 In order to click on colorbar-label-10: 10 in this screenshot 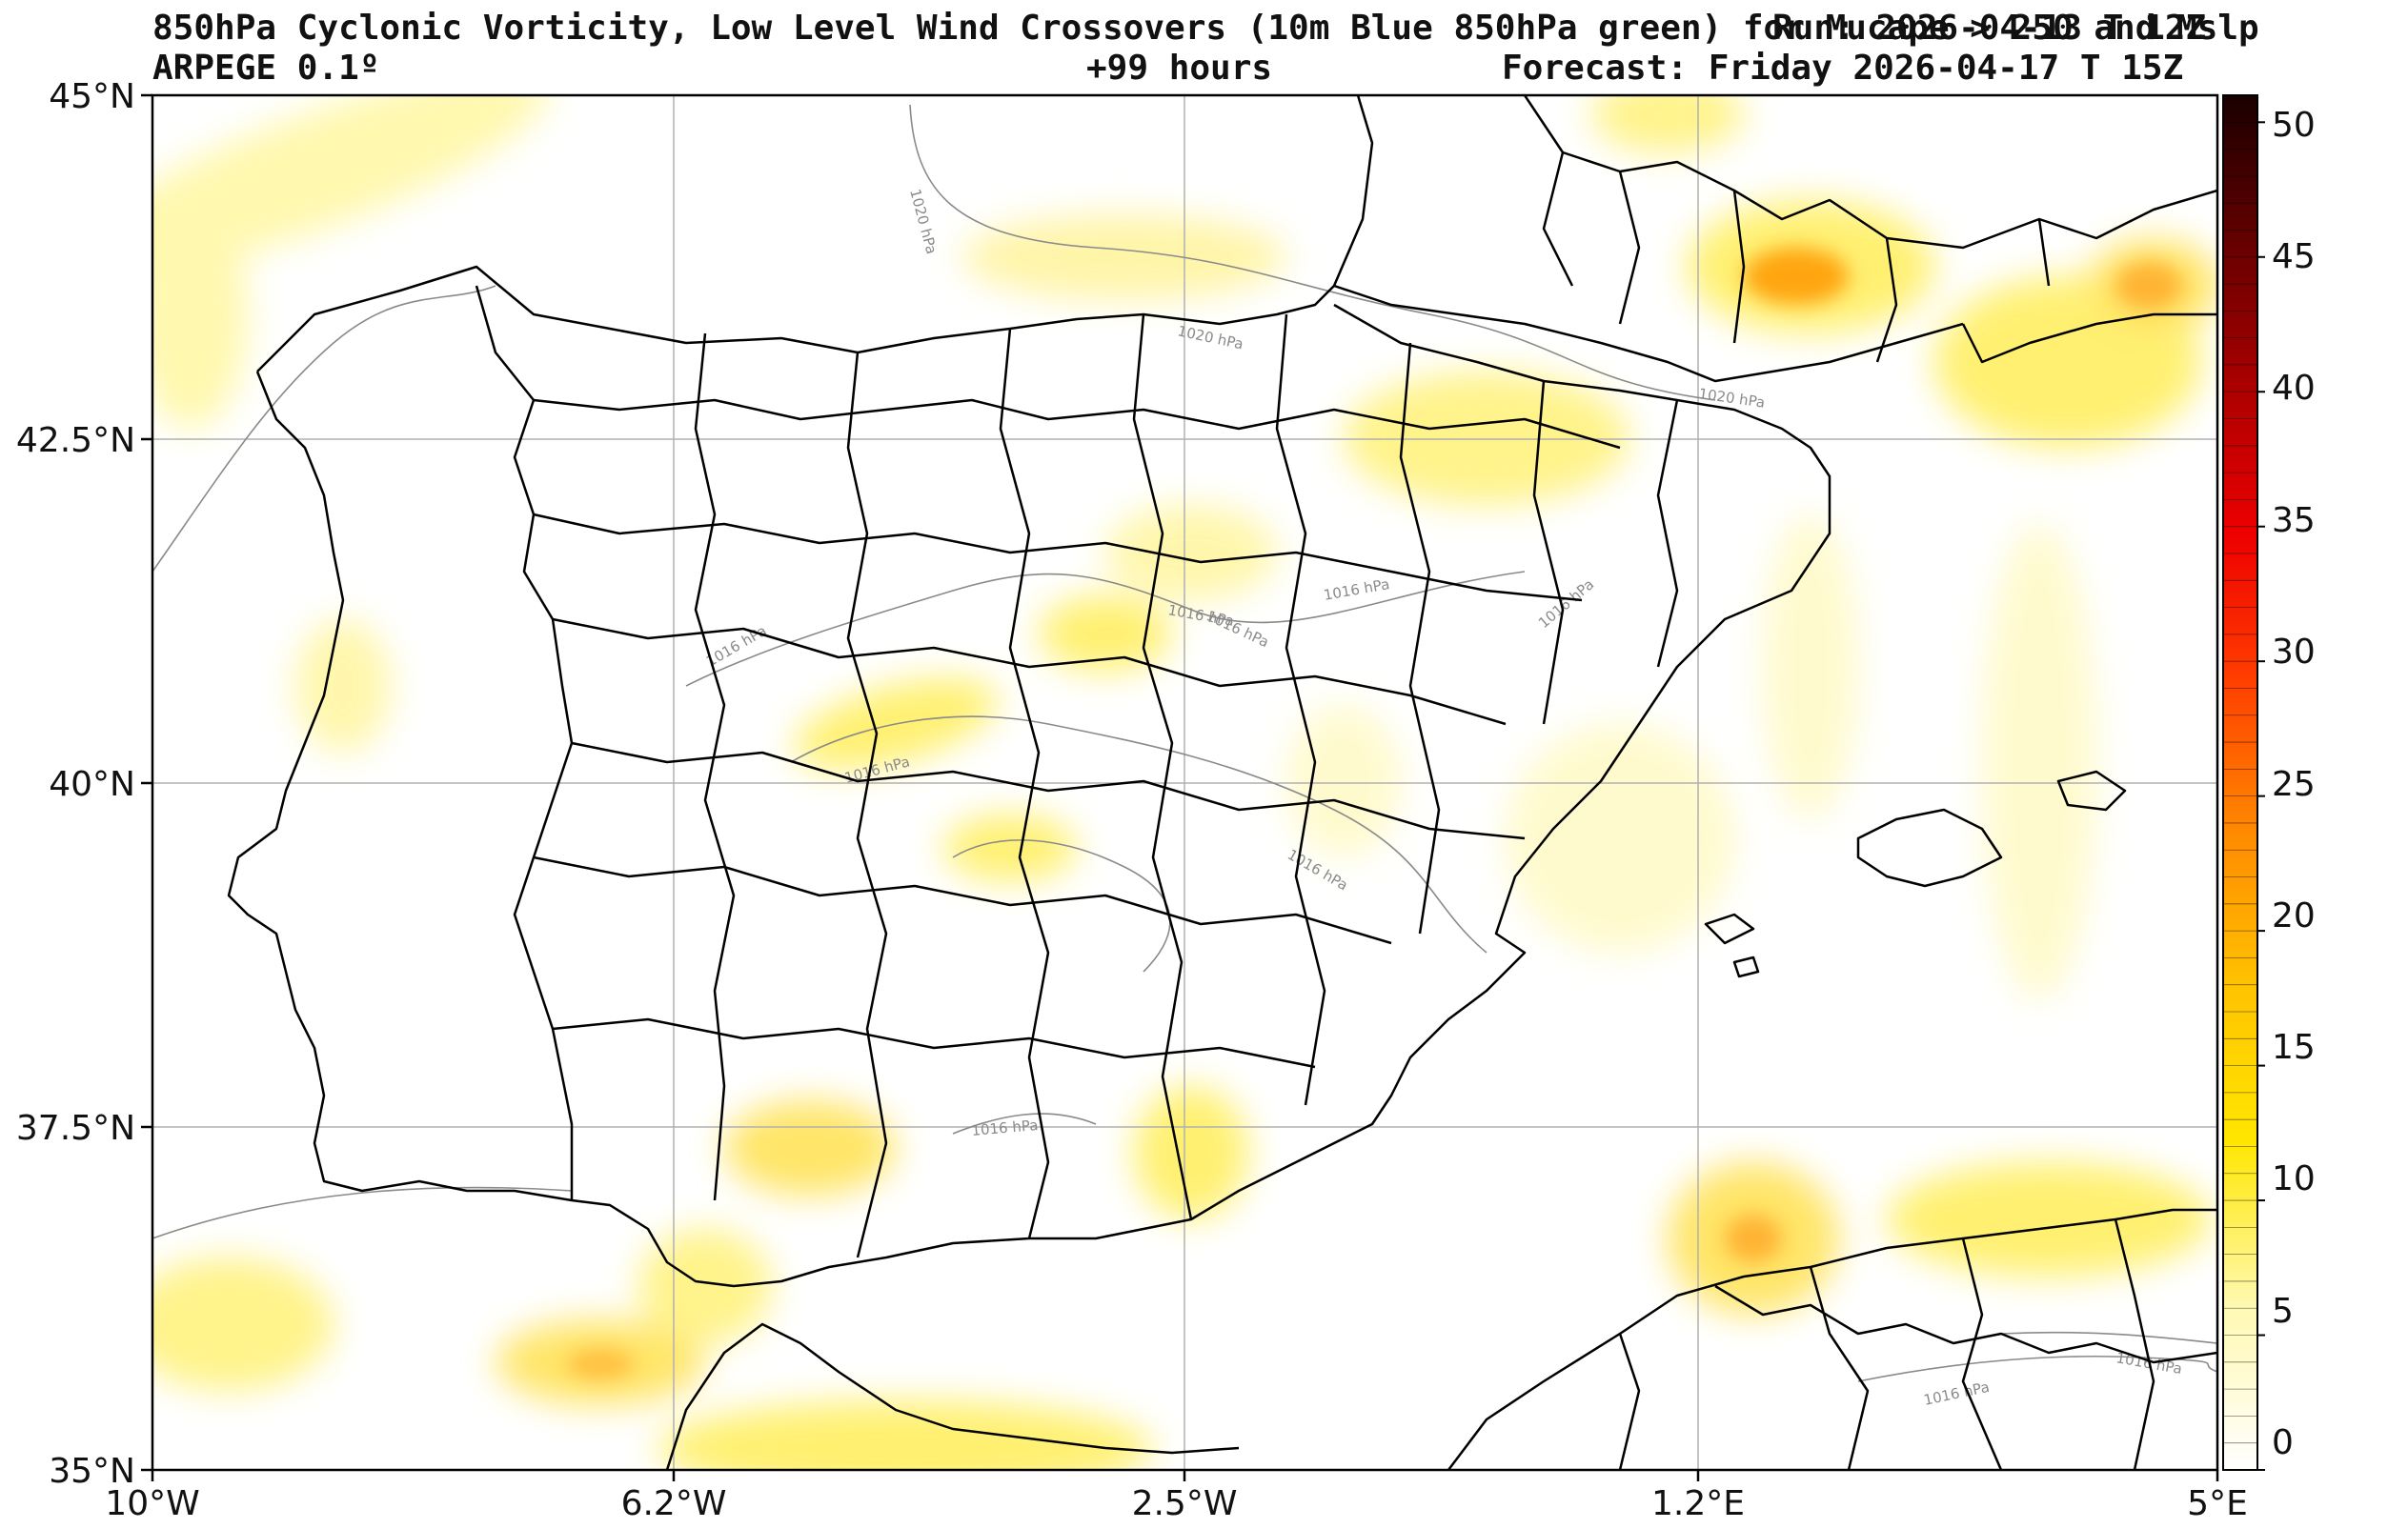, I will do `click(2294, 1178)`.